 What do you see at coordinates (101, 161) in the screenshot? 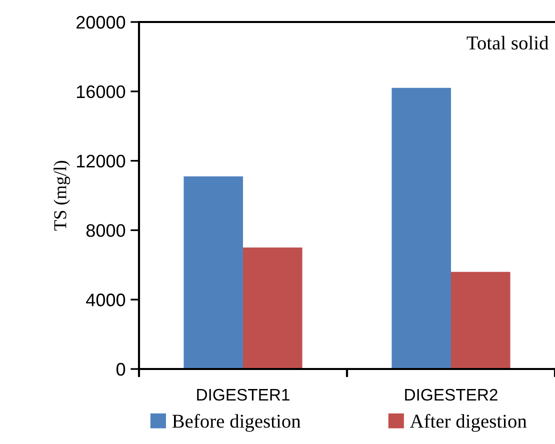
I see `y-tick-label: 12000` at bounding box center [101, 161].